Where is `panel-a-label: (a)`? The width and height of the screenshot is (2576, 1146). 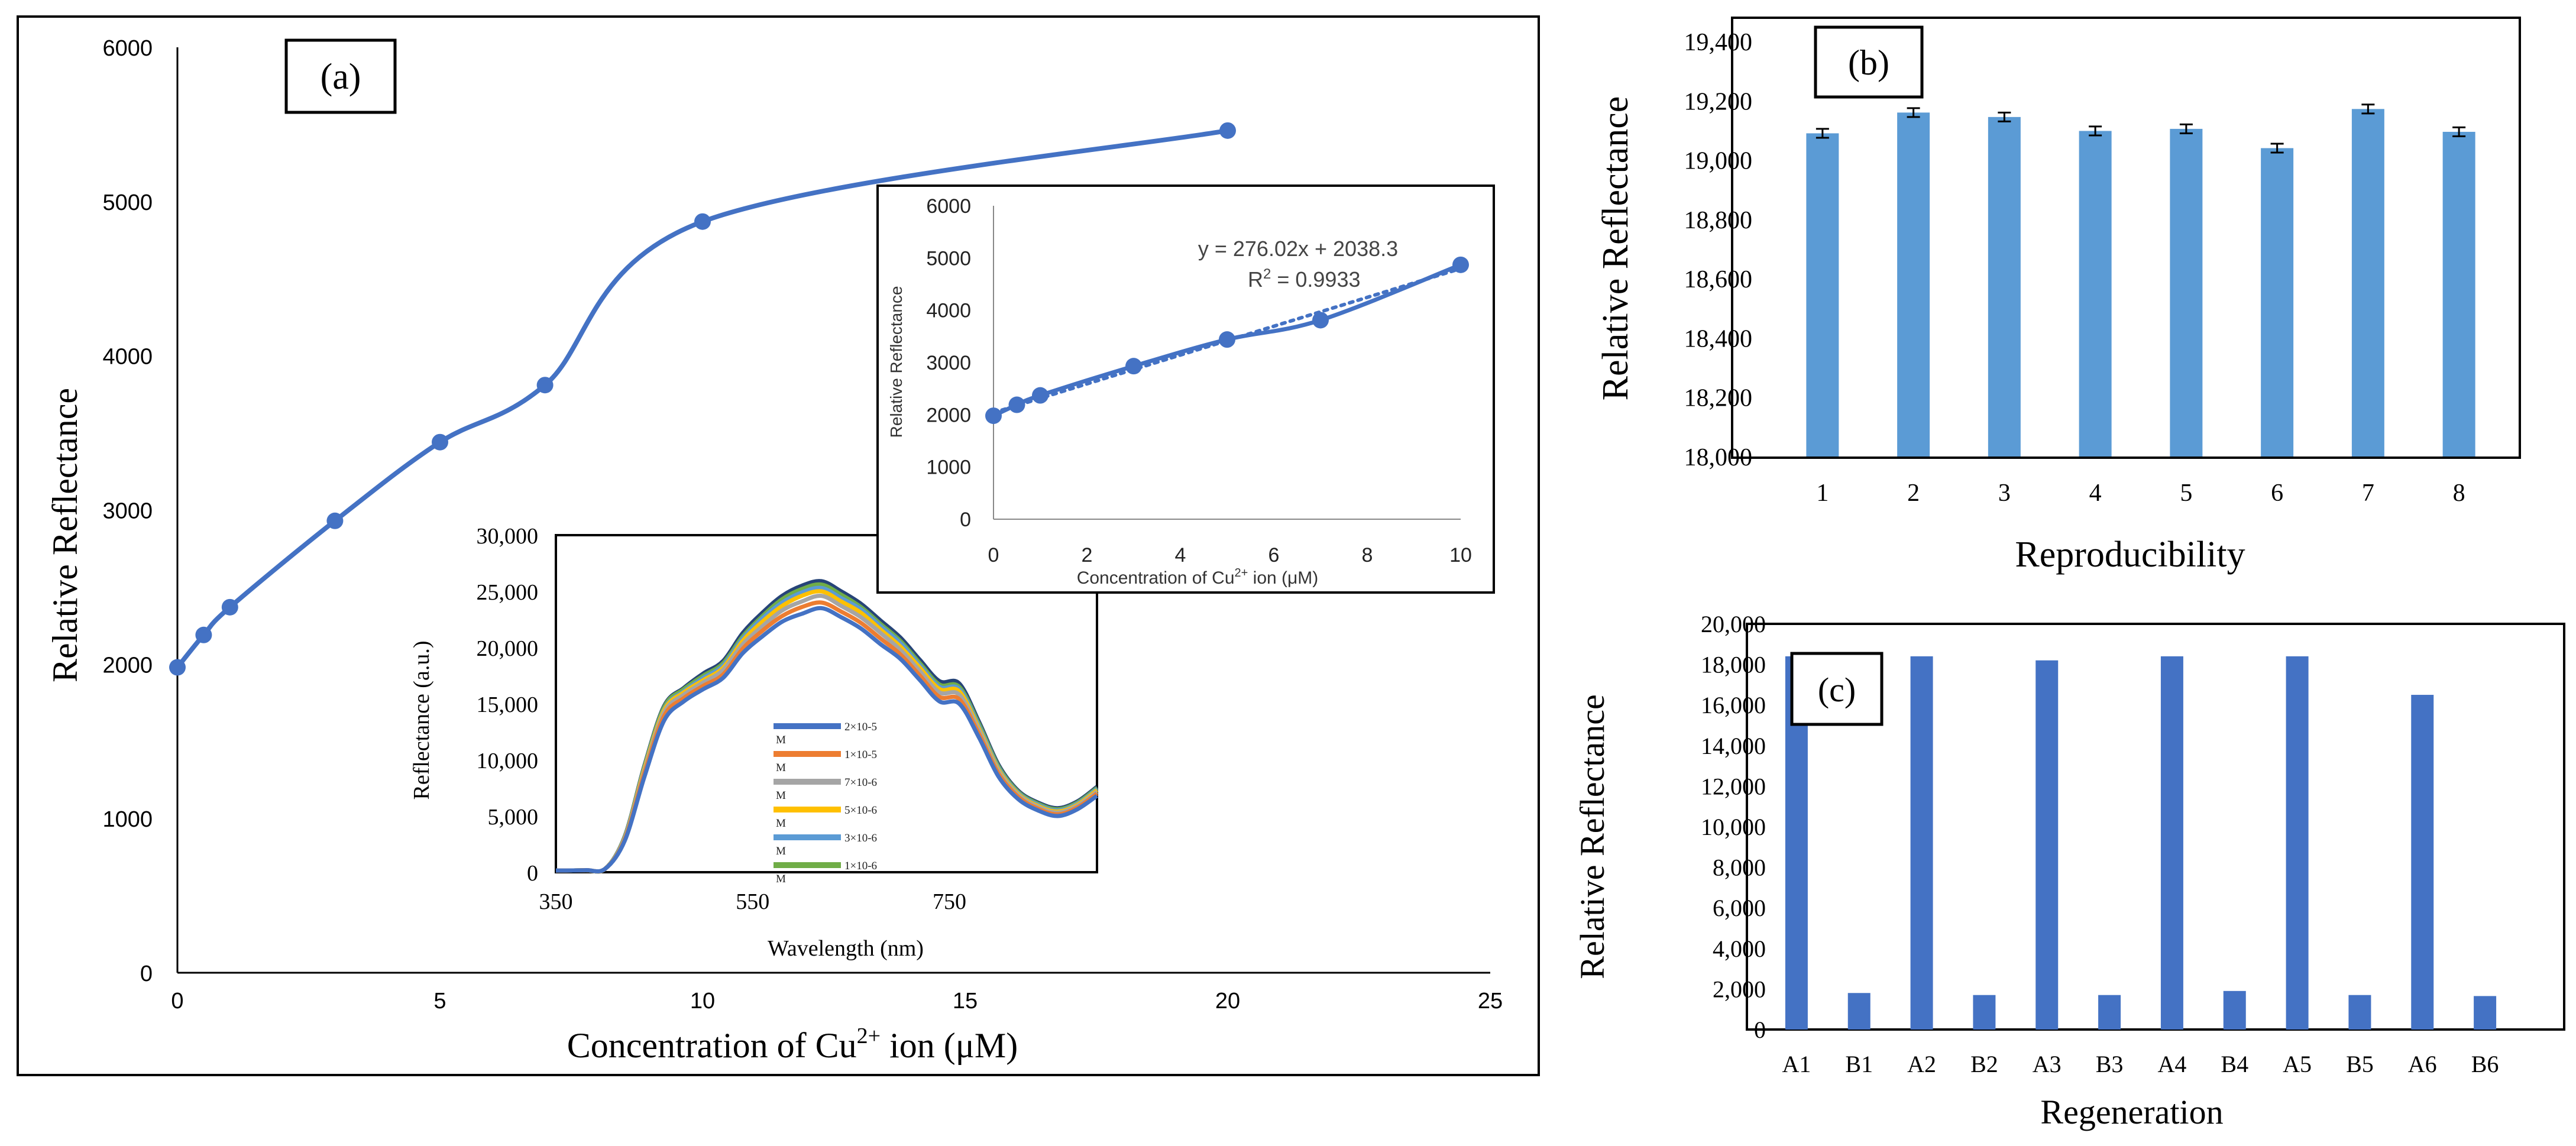 panel-a-label: (a) is located at coordinates (341, 77).